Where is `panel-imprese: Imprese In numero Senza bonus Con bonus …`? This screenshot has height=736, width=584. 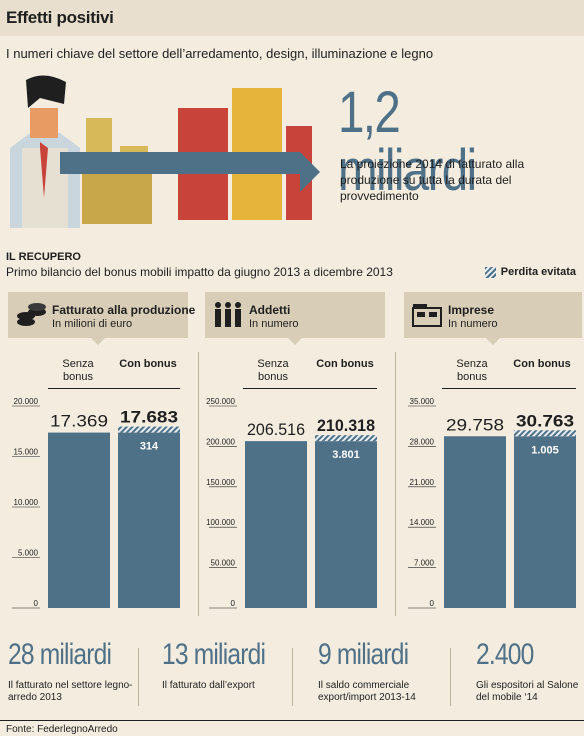
panel-imprese: Imprese In numero Senza bonus Con bonus … is located at coordinates (490, 457).